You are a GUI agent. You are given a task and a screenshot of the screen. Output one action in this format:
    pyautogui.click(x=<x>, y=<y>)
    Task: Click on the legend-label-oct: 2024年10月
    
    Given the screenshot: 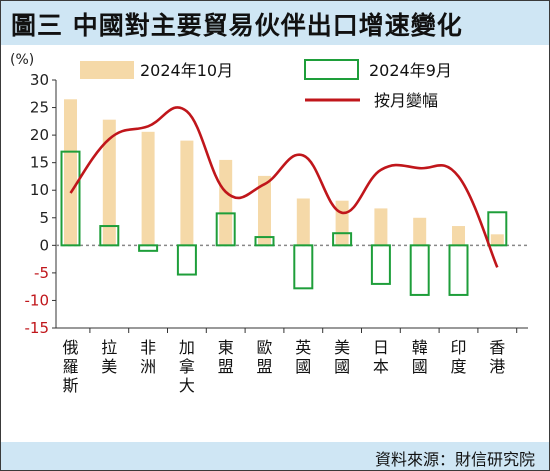 What is the action you would take?
    pyautogui.click(x=186, y=70)
    